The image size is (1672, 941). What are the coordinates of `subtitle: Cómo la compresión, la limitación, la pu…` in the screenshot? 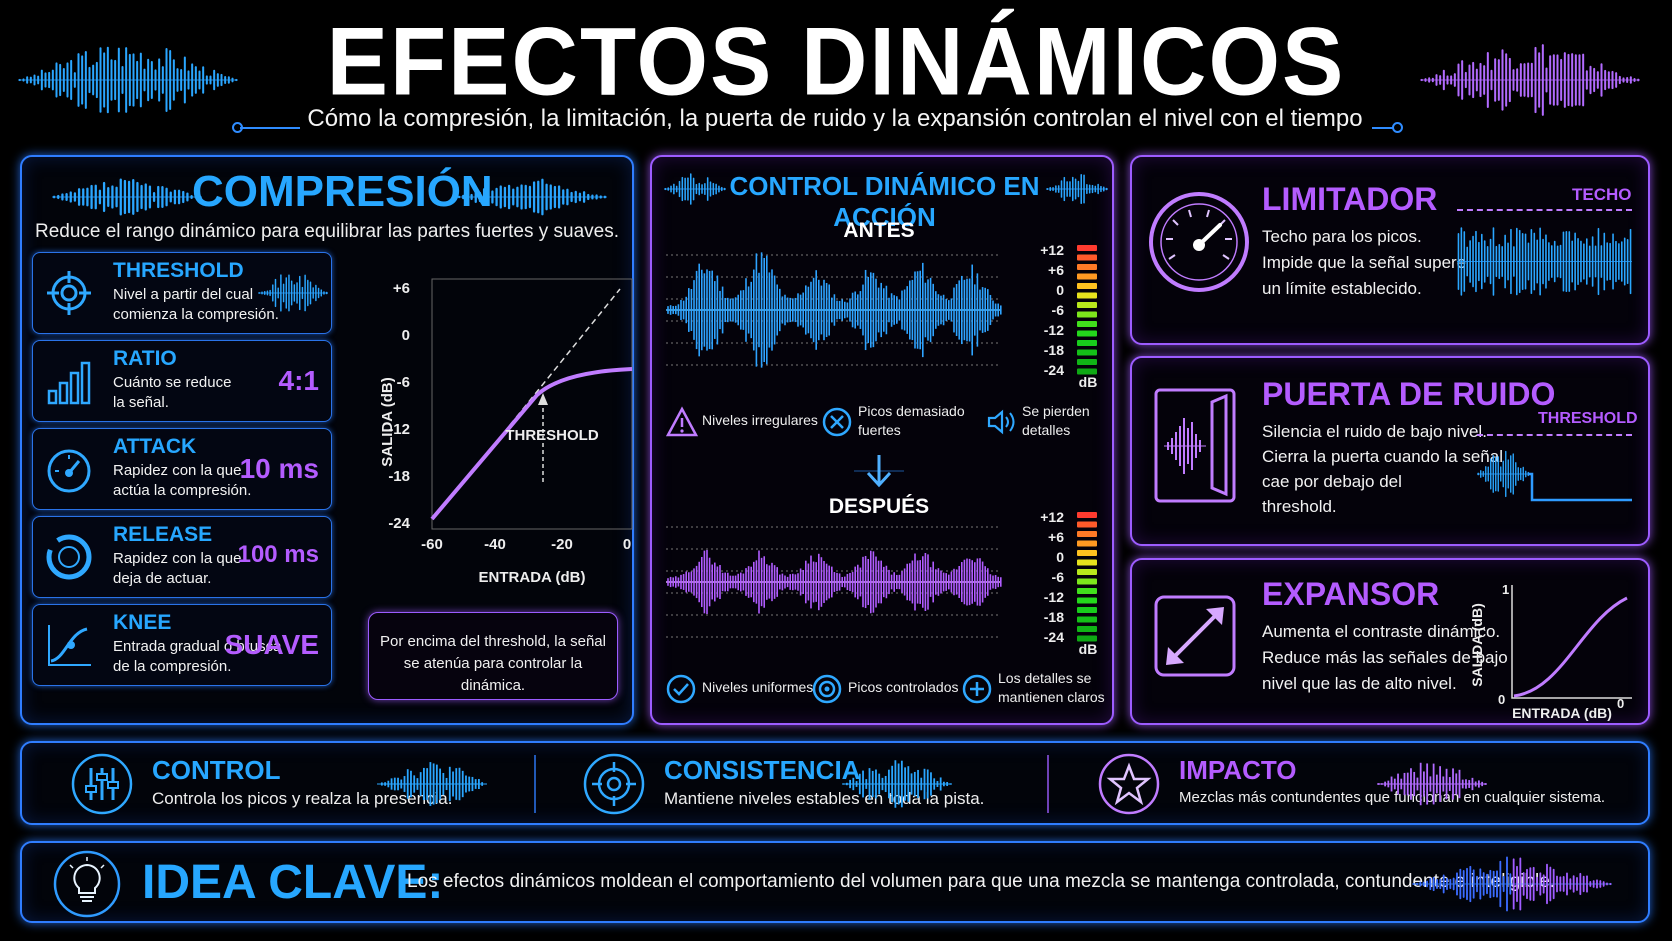 It's located at (835, 118).